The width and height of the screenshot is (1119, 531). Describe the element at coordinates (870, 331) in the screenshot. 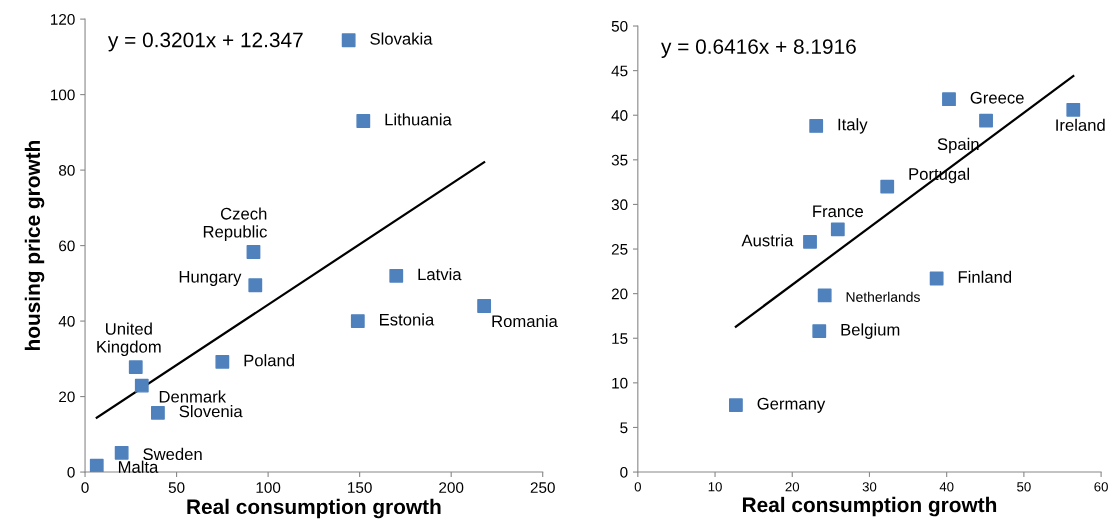

I see `annotation: Belgium` at that location.